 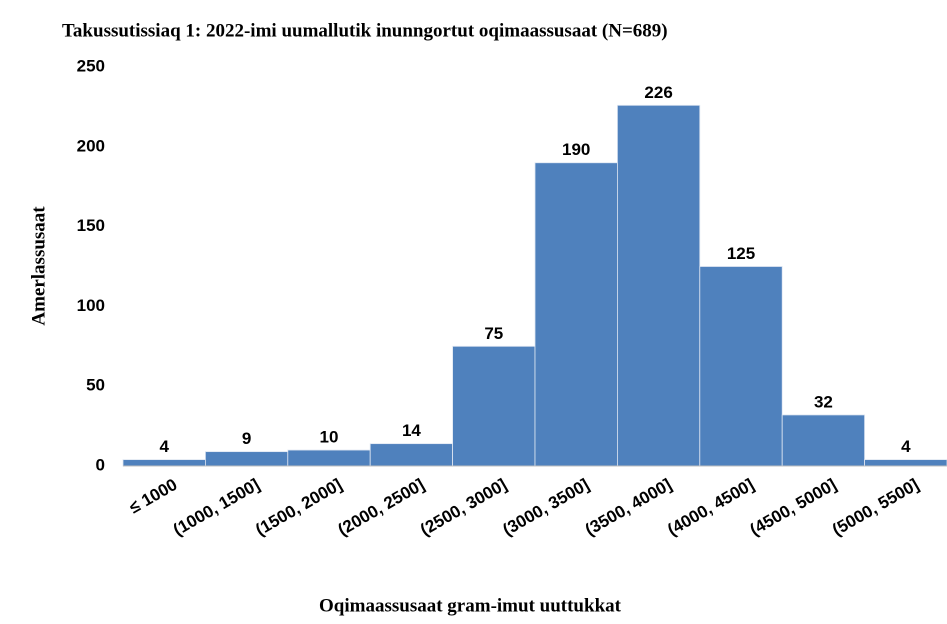 I want to click on y-axis-label: Amerlassusaat, so click(x=38, y=266).